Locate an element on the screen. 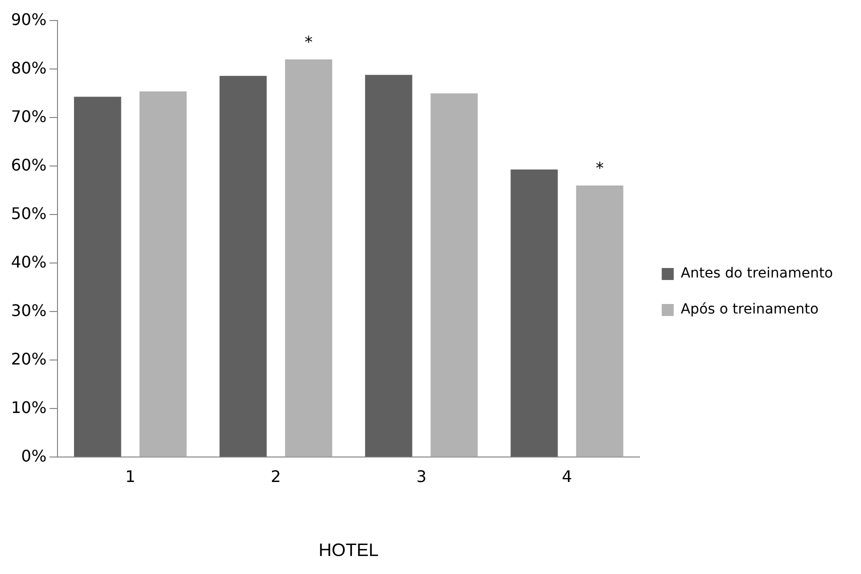  legend-label: Após o treinamento is located at coordinates (749, 310).